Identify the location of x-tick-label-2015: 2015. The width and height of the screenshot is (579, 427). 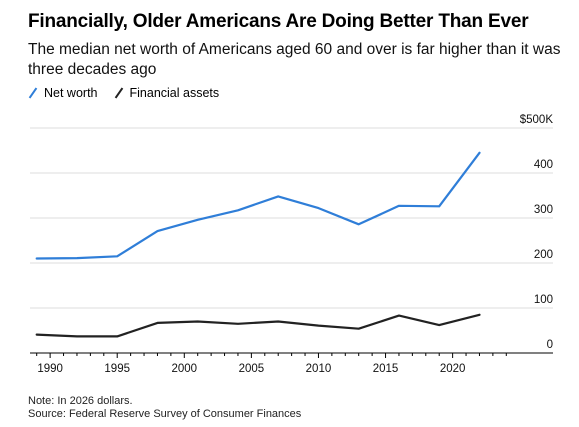
(386, 369).